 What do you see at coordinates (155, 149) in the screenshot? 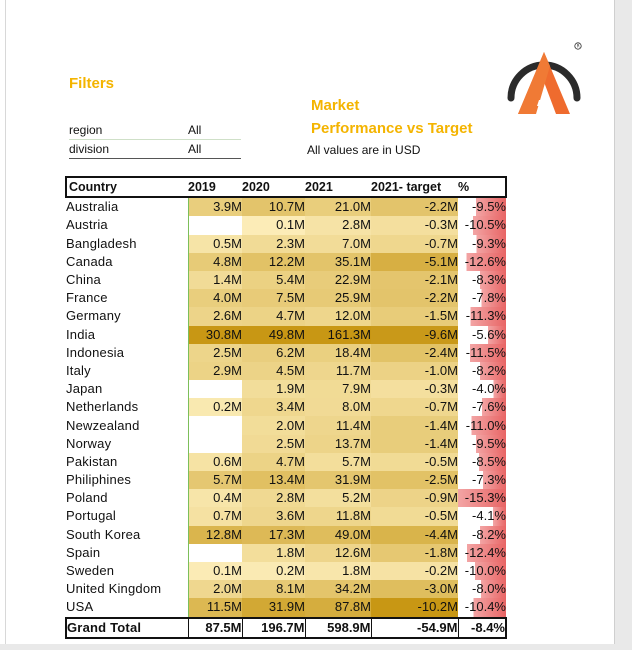
I see `filter-row-division: division All` at bounding box center [155, 149].